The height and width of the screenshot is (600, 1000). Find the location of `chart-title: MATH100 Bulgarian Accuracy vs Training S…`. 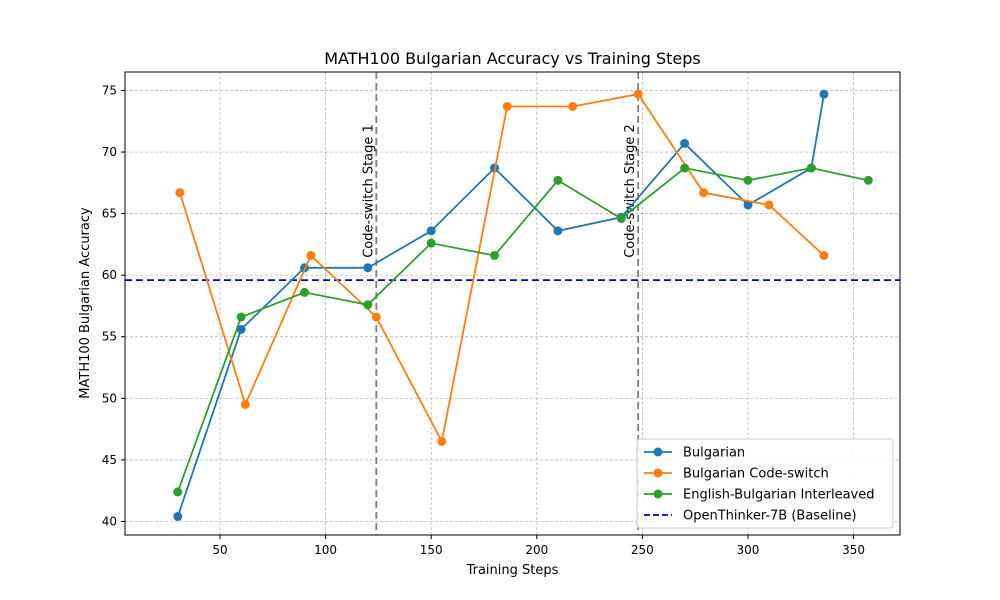

chart-title: MATH100 Bulgarian Accuracy vs Training S… is located at coordinates (512, 58).